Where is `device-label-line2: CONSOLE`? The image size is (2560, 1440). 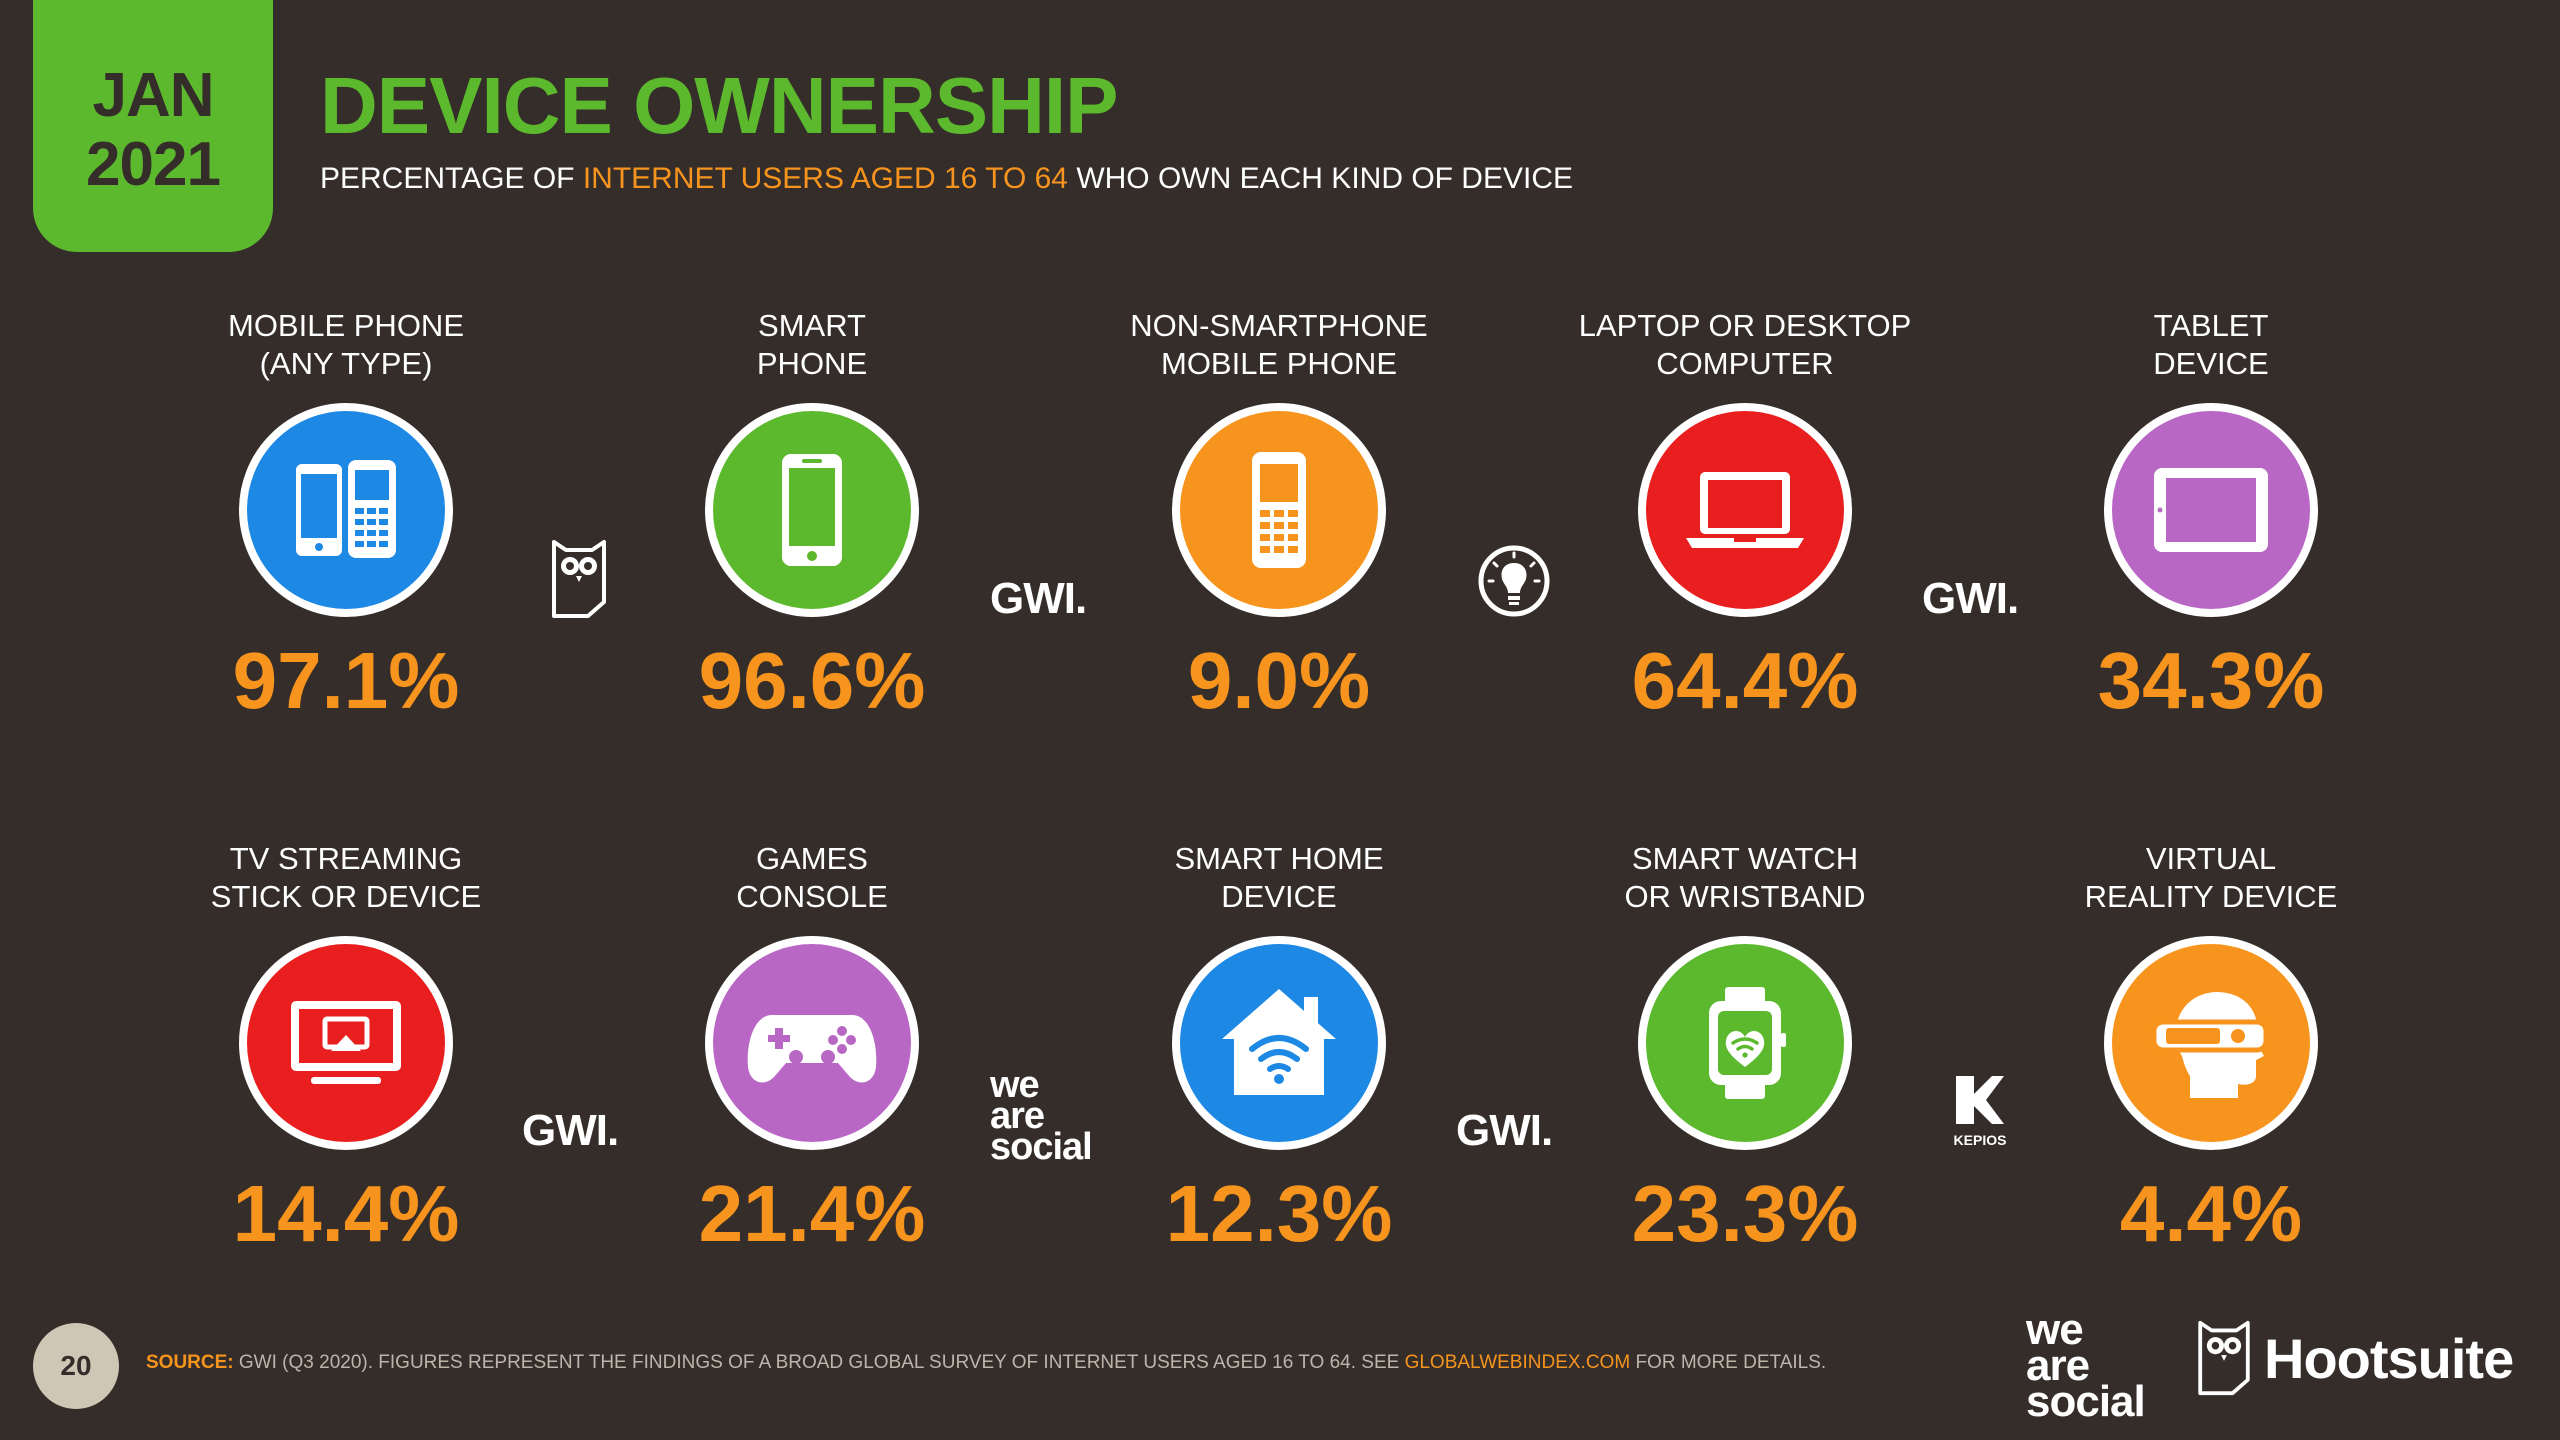 device-label-line2: CONSOLE is located at coordinates (812, 896).